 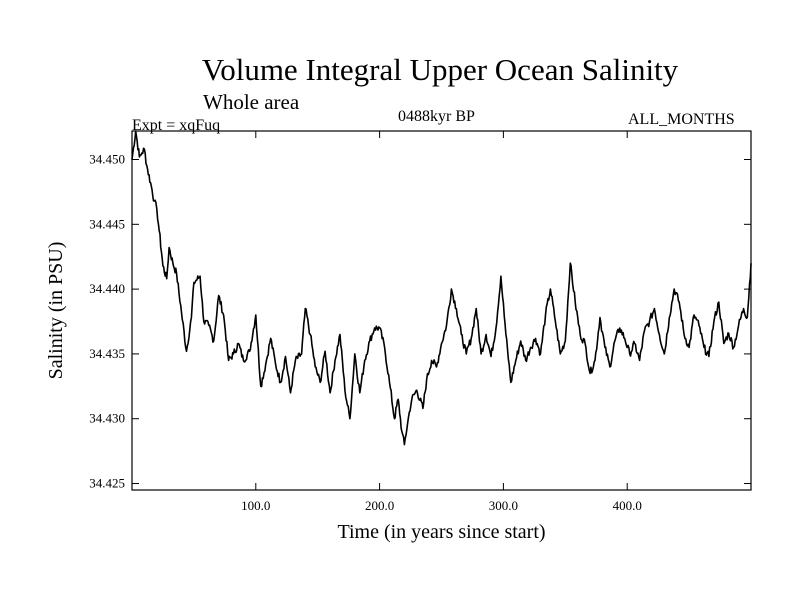 I want to click on y-tick-label: 34.430, so click(x=107, y=418).